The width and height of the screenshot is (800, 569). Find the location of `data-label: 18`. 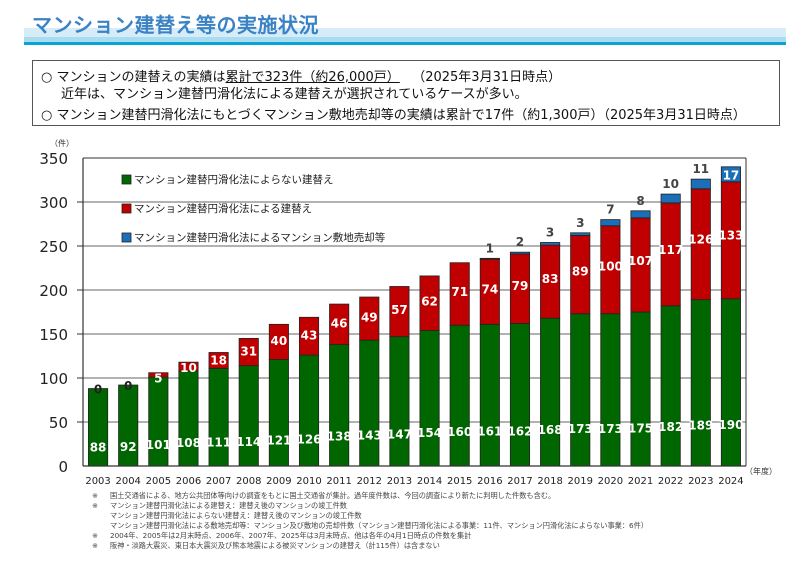

data-label: 18 is located at coordinates (218, 361).